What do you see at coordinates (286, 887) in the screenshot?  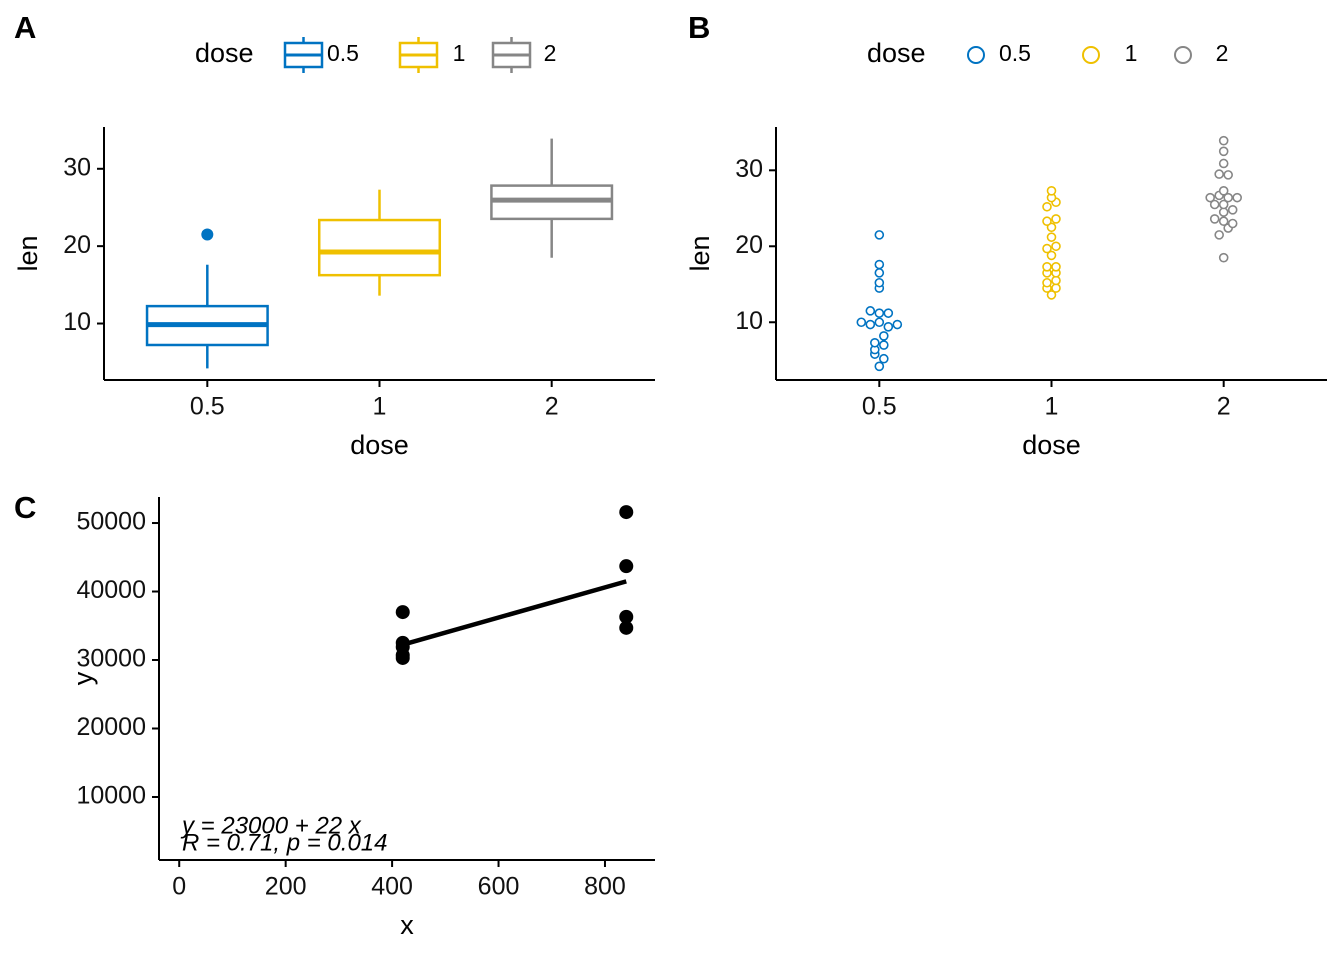 I see `x-tick-label: 200` at bounding box center [286, 887].